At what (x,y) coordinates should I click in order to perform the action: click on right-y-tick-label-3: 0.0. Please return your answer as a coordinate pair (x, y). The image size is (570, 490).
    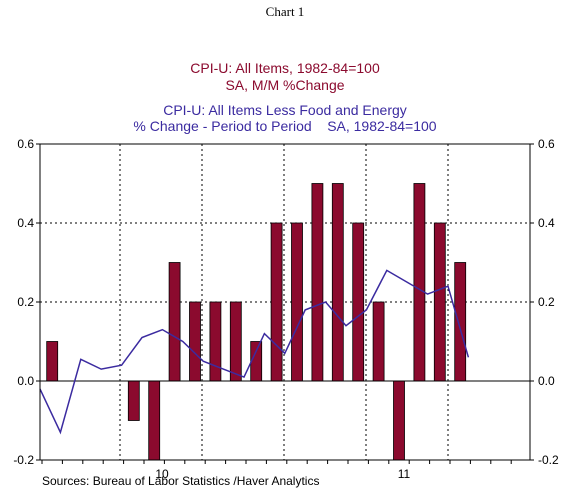
    Looking at the image, I should click on (546, 381).